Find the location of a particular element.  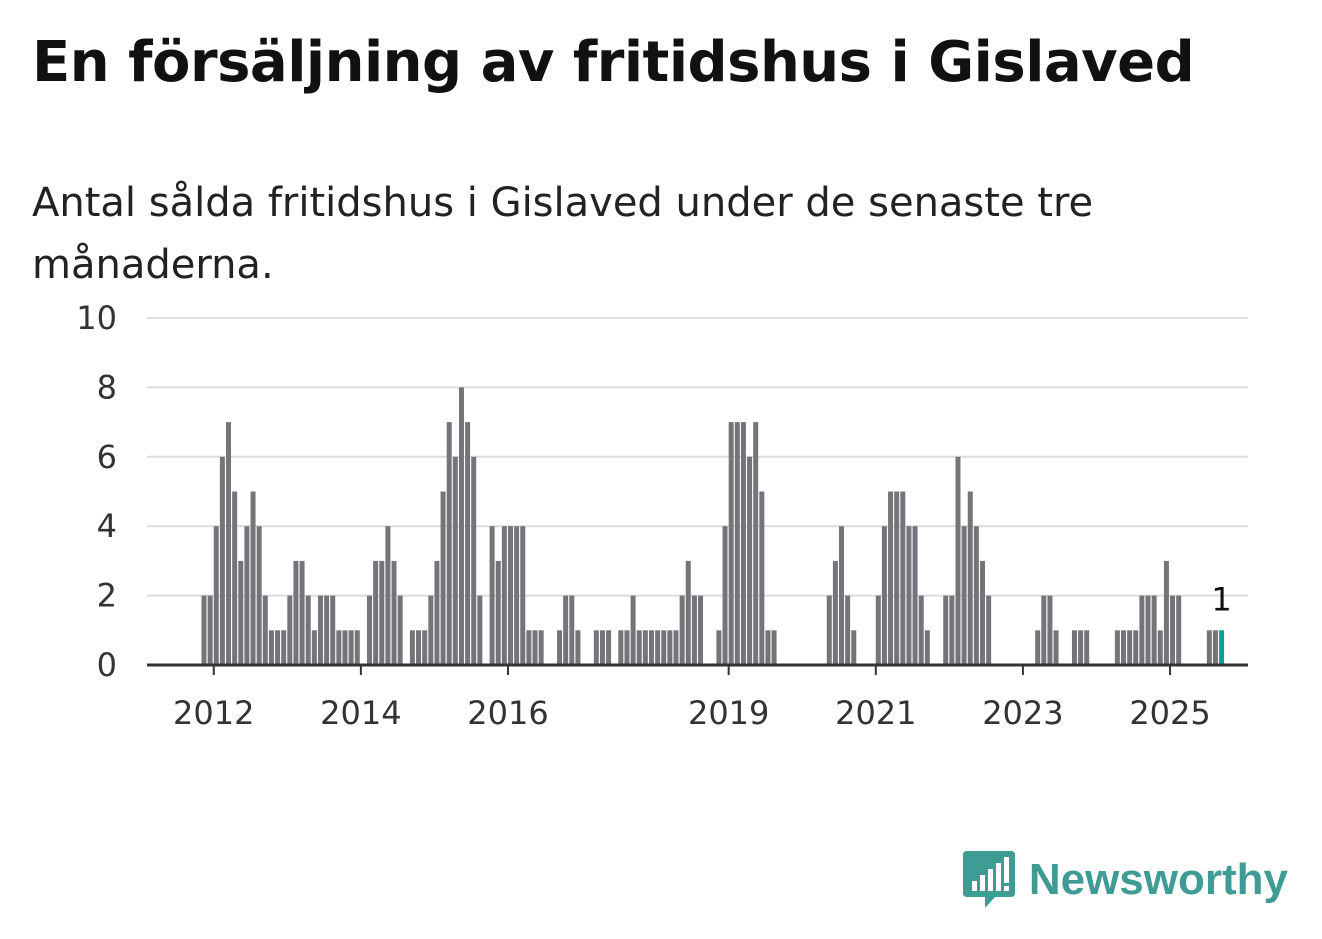

bar-chart-logo-icon is located at coordinates (988, 879).